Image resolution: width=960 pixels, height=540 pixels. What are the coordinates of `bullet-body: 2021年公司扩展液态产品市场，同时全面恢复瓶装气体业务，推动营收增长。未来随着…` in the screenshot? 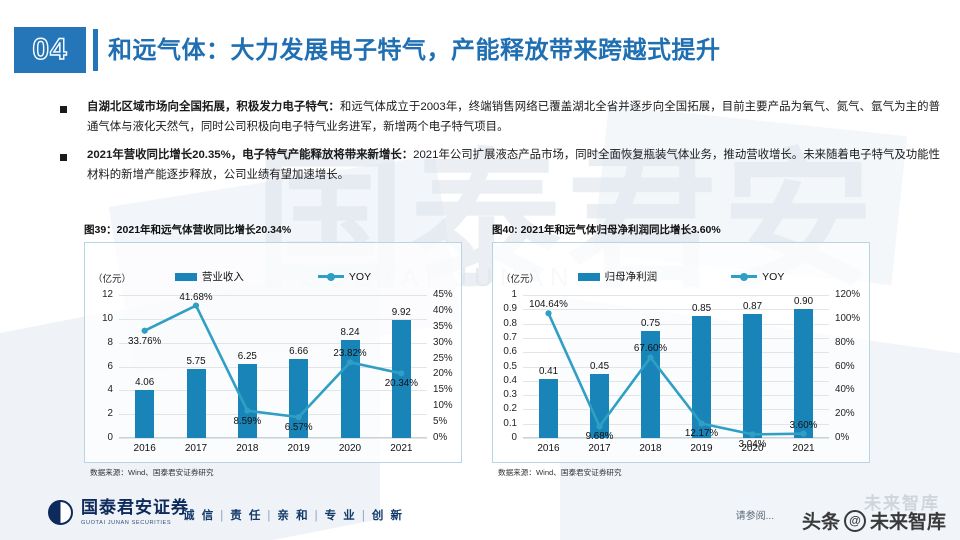 It's located at (513, 165).